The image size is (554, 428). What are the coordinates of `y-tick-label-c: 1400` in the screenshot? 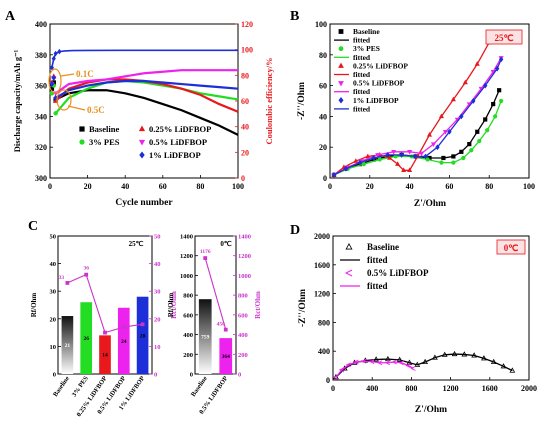 It's located at (186, 237).